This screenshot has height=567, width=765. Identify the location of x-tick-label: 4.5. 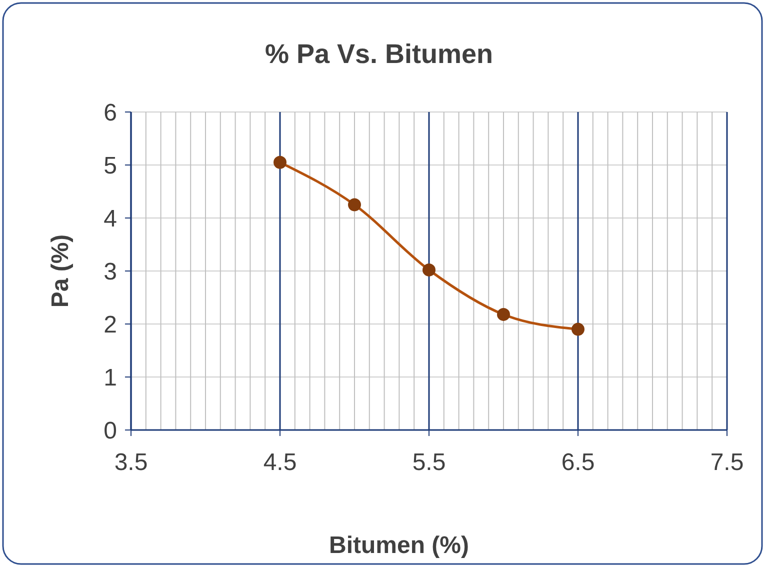
(280, 462).